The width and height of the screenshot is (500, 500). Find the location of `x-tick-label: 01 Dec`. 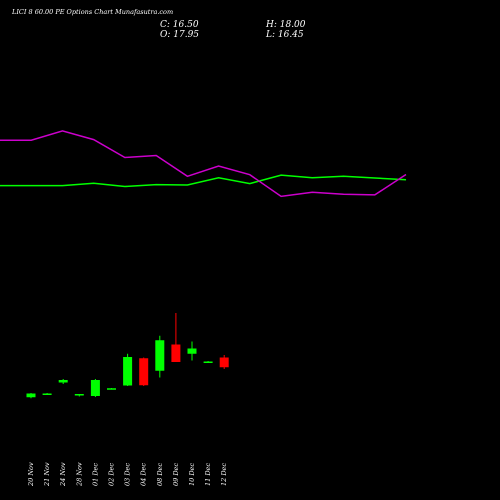

x-tick-label: 01 Dec is located at coordinates (95, 474).